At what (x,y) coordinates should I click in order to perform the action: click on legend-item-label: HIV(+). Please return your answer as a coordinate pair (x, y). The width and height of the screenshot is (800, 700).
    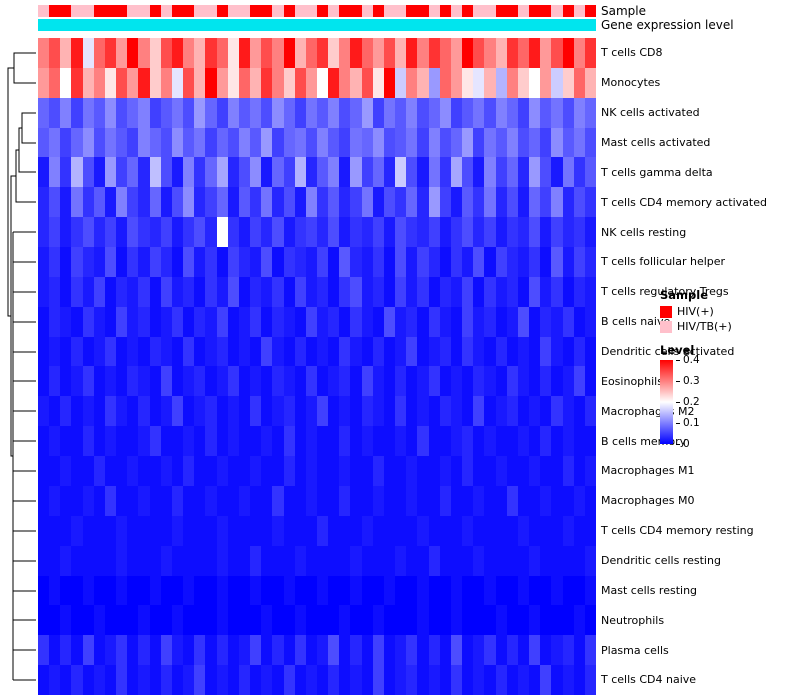
    Looking at the image, I should click on (695, 311).